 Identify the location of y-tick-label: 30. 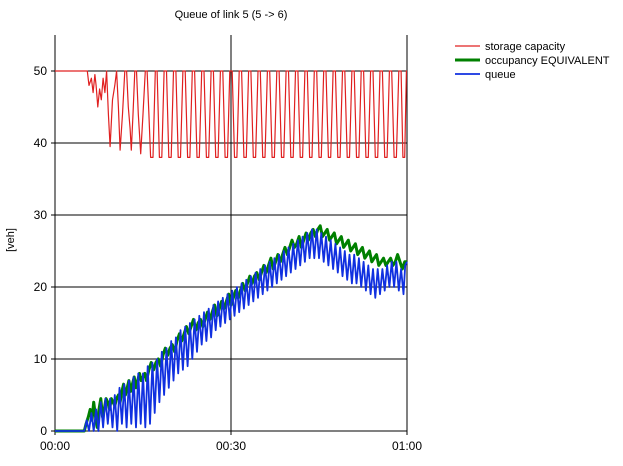
(41, 215).